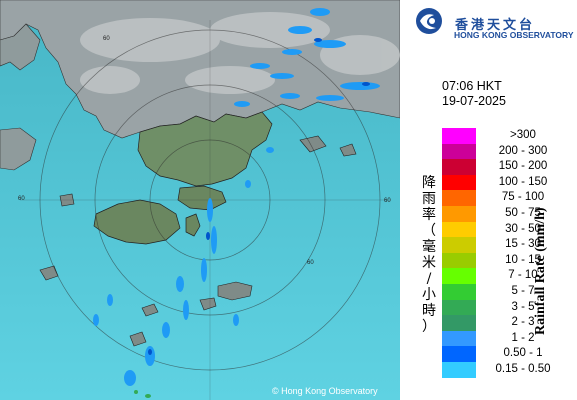 This screenshot has width=577, height=400. I want to click on legend-item: 50 - 75, so click(509, 213).